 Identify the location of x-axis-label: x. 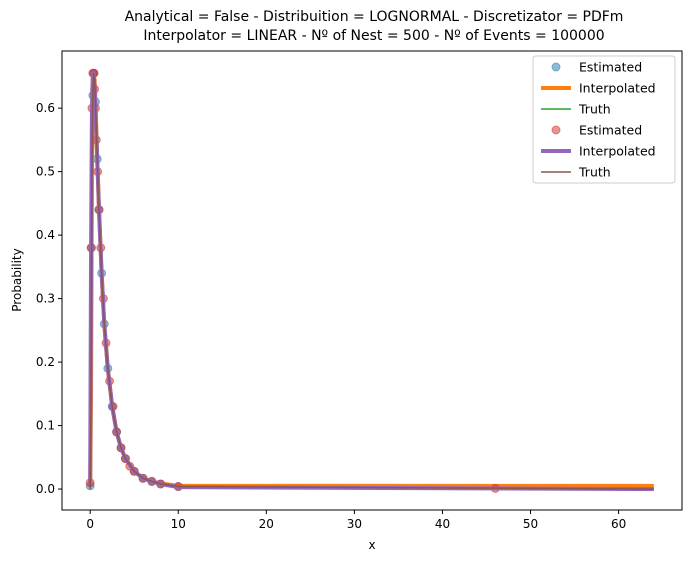
(371, 545).